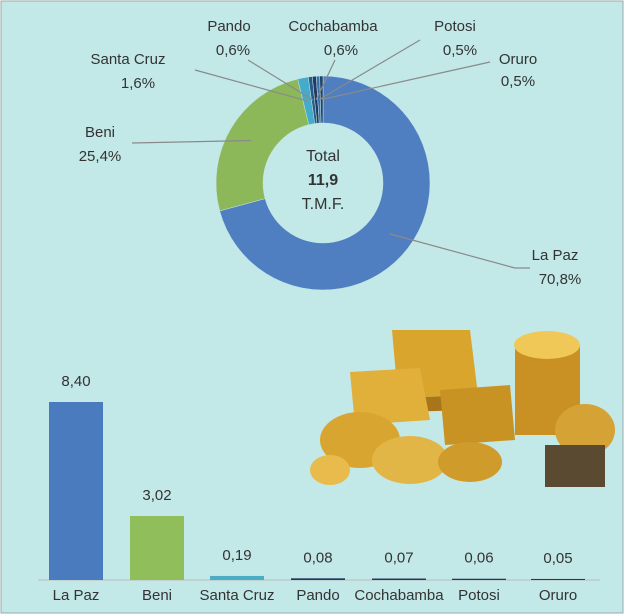  I want to click on slice-label: Potosi, so click(455, 26).